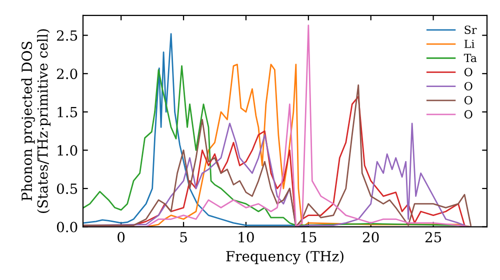  What do you see at coordinates (469, 44) in the screenshot?
I see `legend-label: Li` at bounding box center [469, 44].